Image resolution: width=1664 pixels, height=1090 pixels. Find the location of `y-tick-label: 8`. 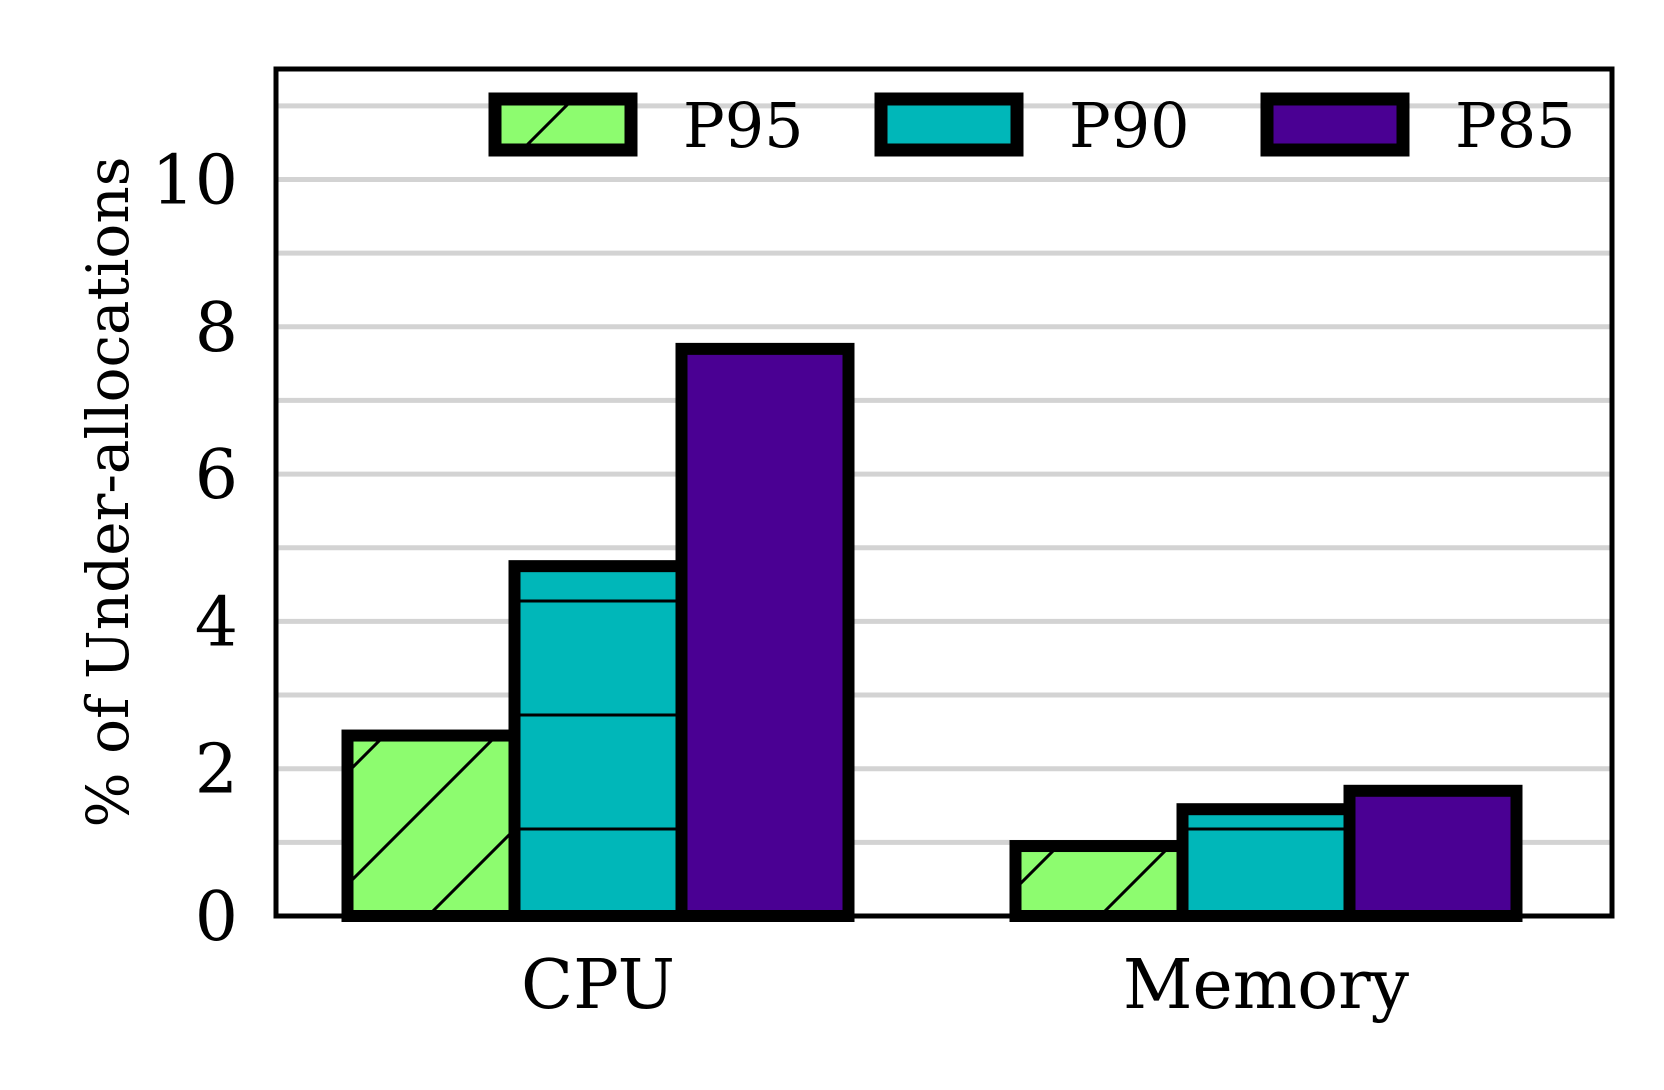

y-tick-label: 8 is located at coordinates (216, 328).